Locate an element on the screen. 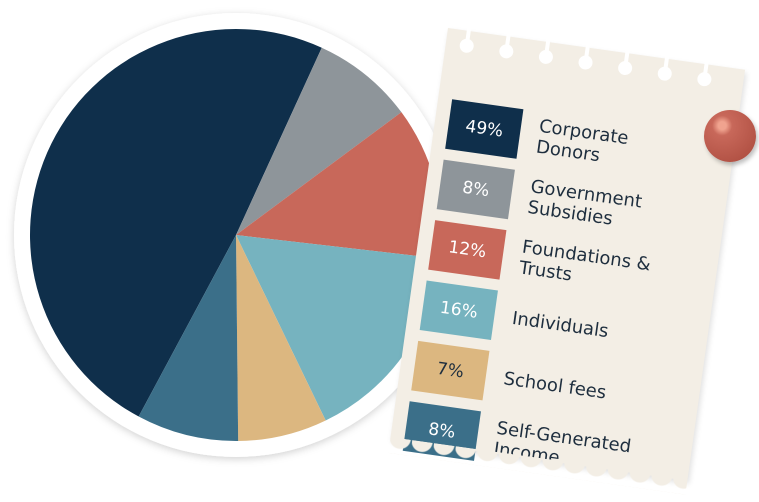 The image size is (759, 502). legend-label: Foundations & Trusts is located at coordinates (585, 261).